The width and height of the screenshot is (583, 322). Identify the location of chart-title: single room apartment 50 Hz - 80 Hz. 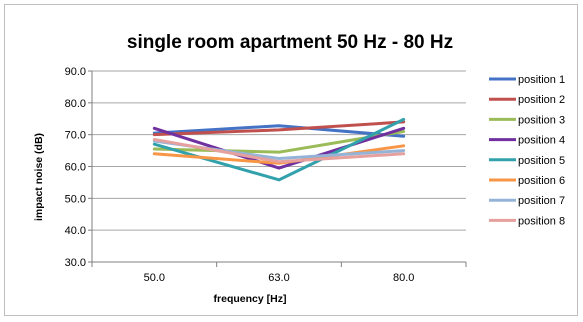
(290, 42).